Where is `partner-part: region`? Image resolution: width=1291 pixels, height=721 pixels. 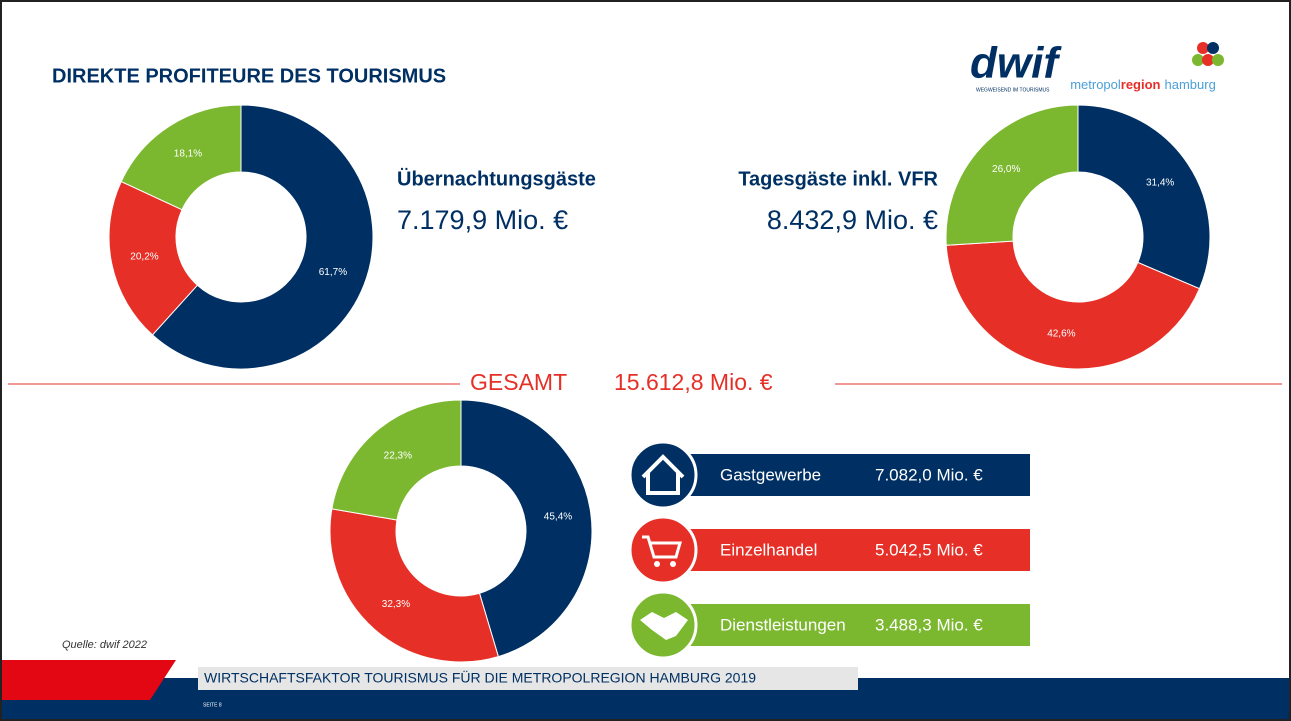 partner-part: region is located at coordinates (1141, 84).